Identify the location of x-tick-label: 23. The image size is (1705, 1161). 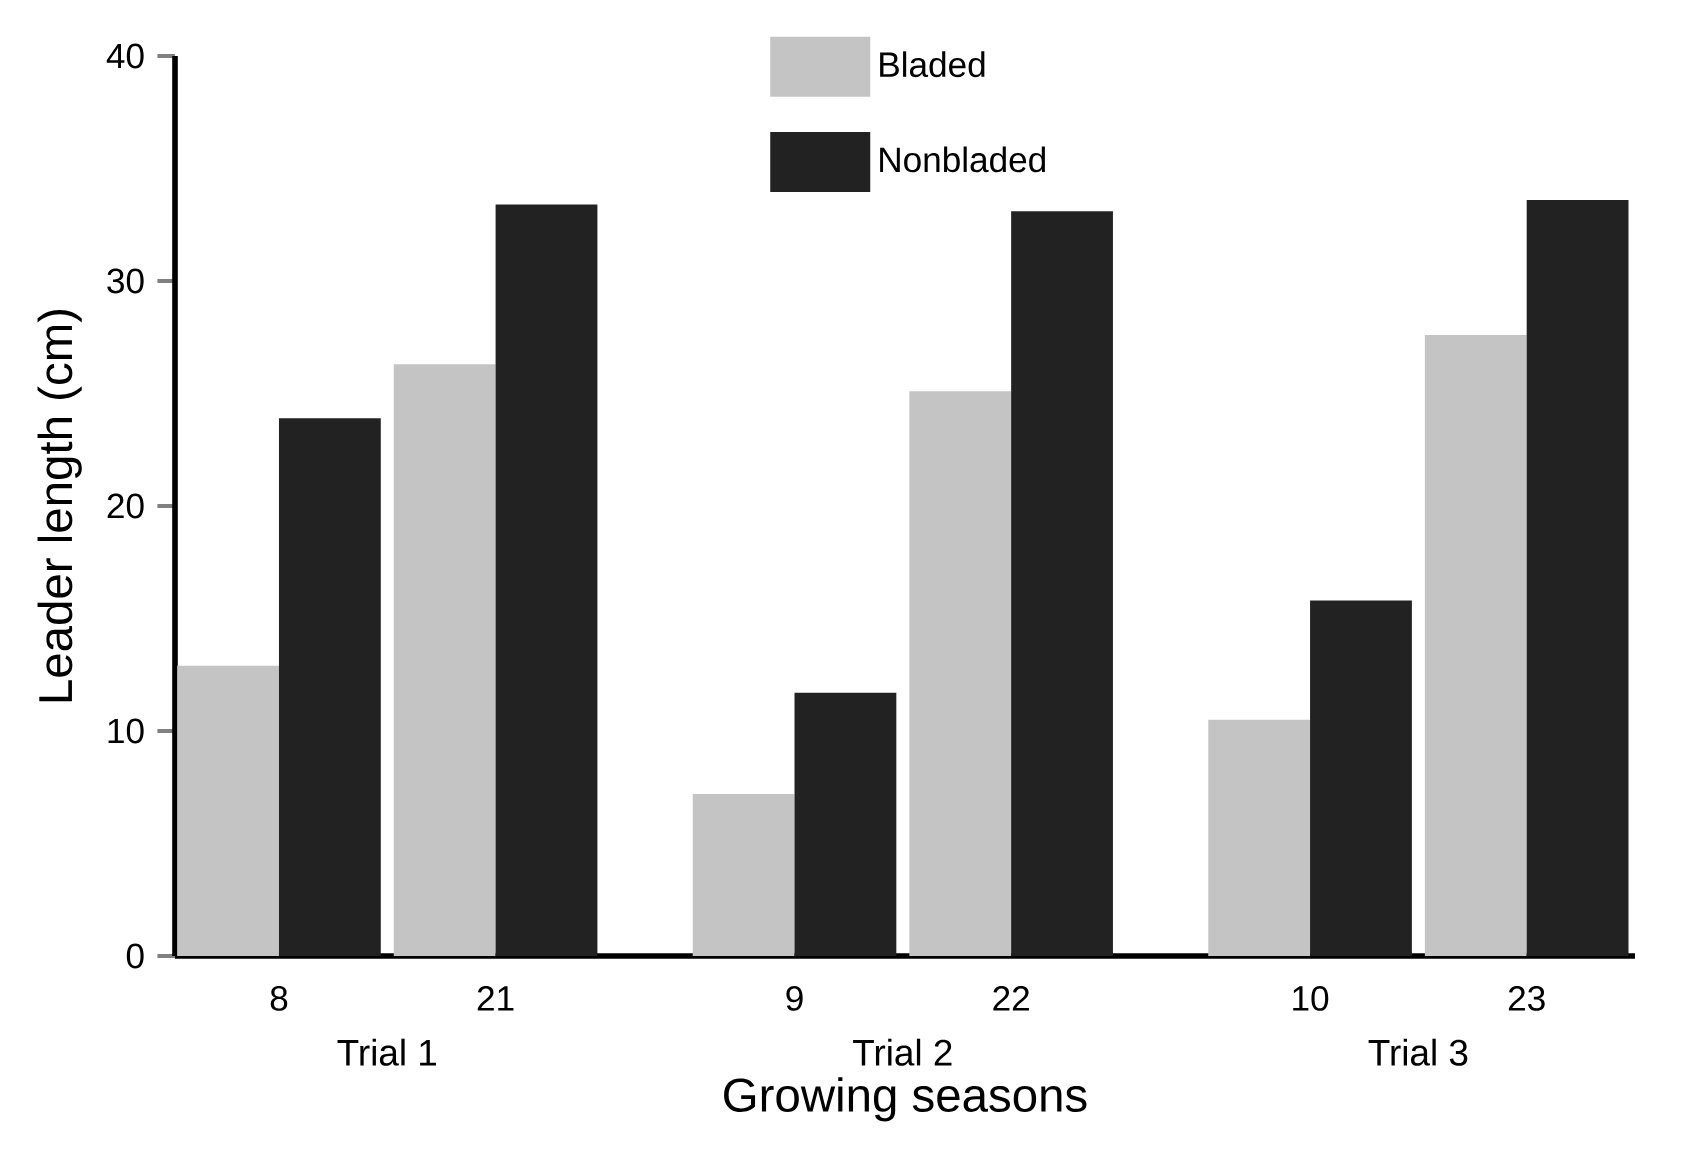
(1526, 998).